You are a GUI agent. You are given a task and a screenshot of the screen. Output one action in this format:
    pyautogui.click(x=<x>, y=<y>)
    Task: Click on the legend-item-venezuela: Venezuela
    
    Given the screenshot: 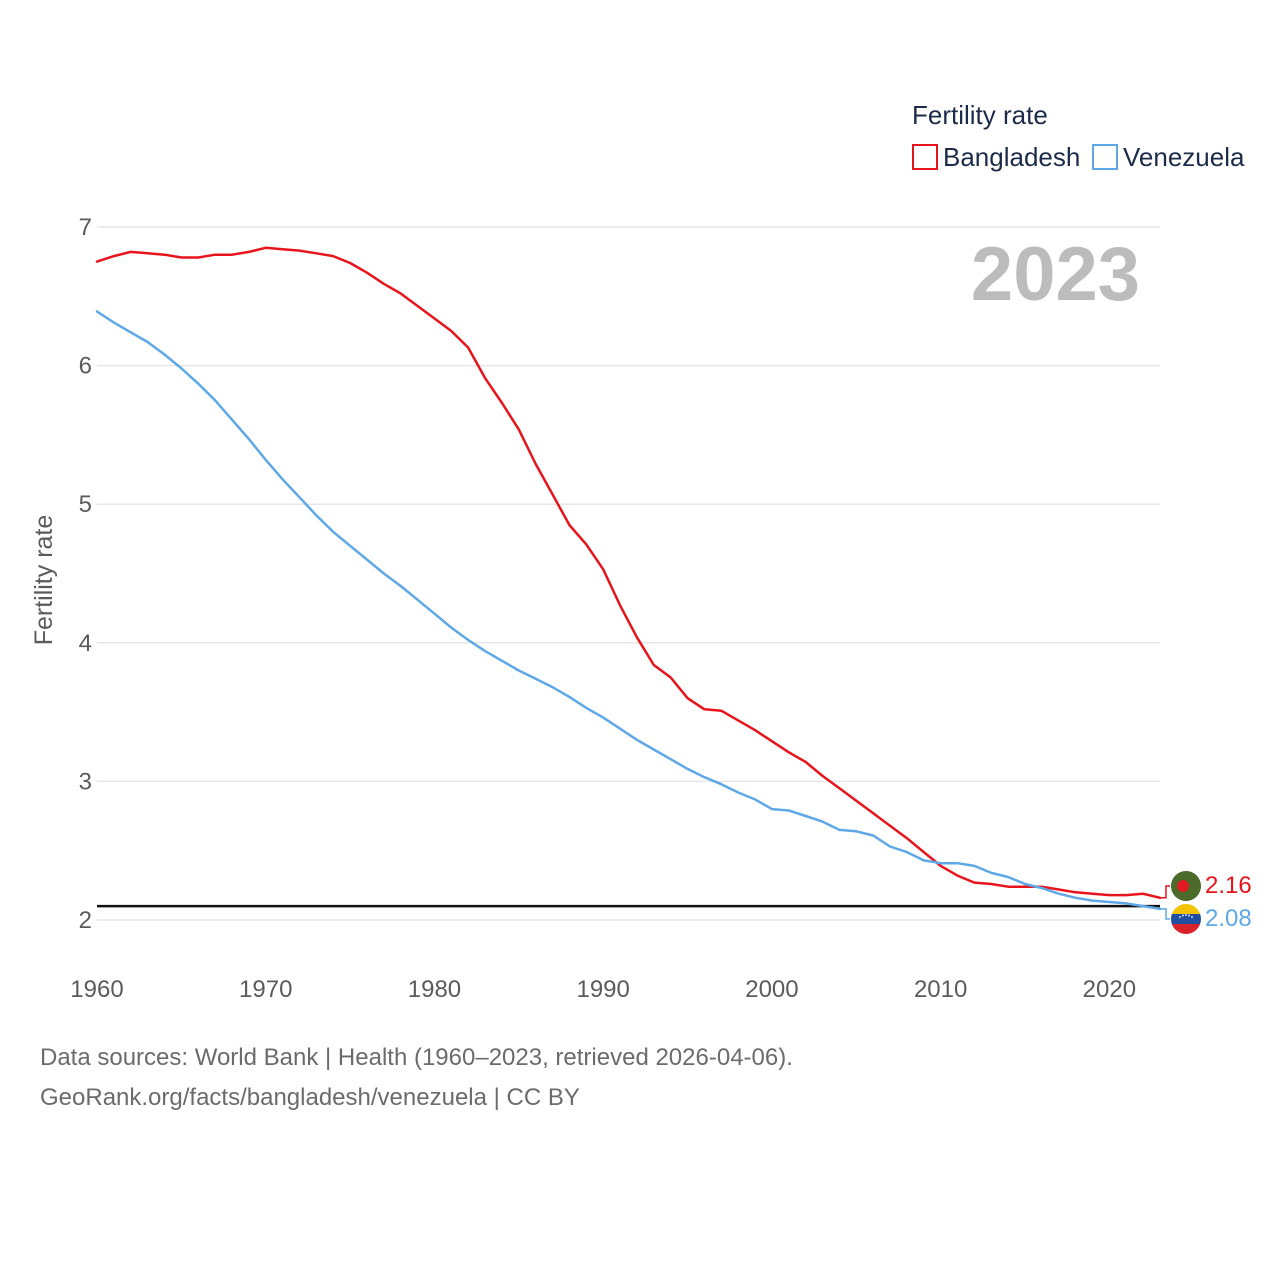 What is the action you would take?
    pyautogui.click(x=1168, y=157)
    